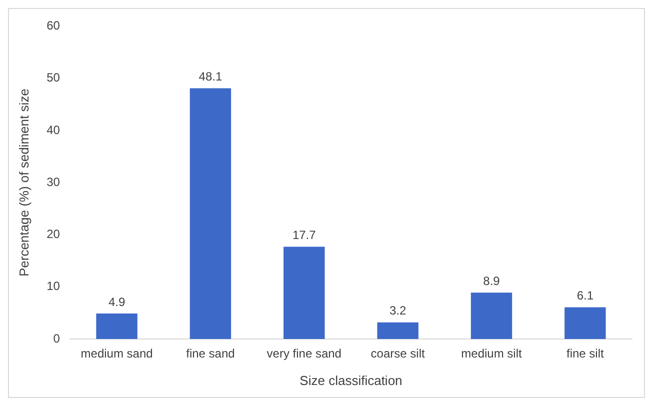 This screenshot has height=406, width=653. What do you see at coordinates (585, 295) in the screenshot?
I see `data-label: 6.1` at bounding box center [585, 295].